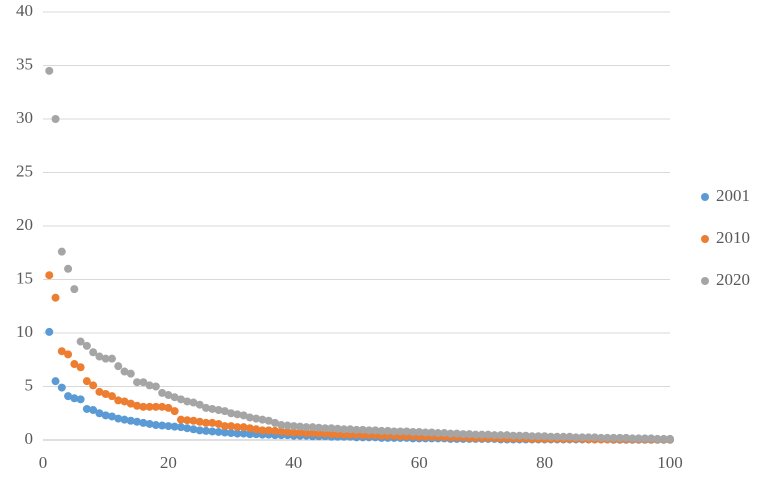  I want to click on legend-marker, so click(705, 197).